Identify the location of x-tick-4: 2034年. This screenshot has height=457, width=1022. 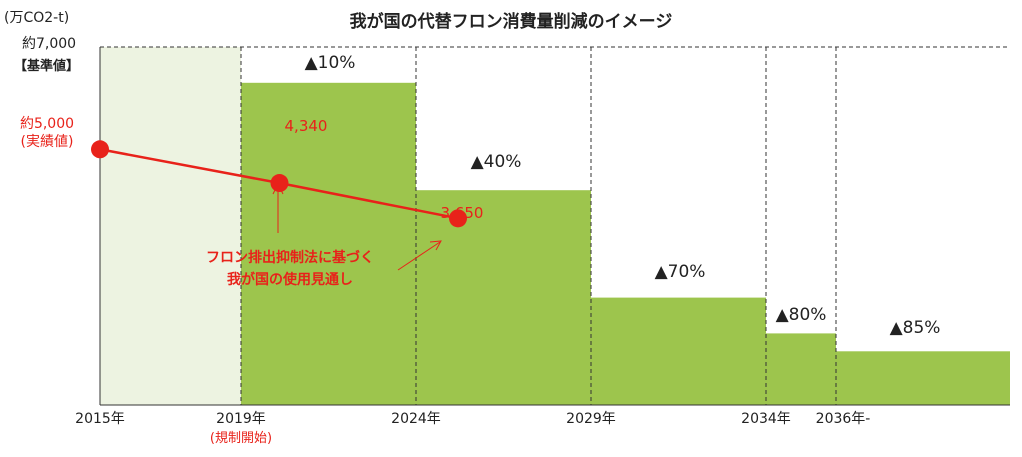
(766, 419).